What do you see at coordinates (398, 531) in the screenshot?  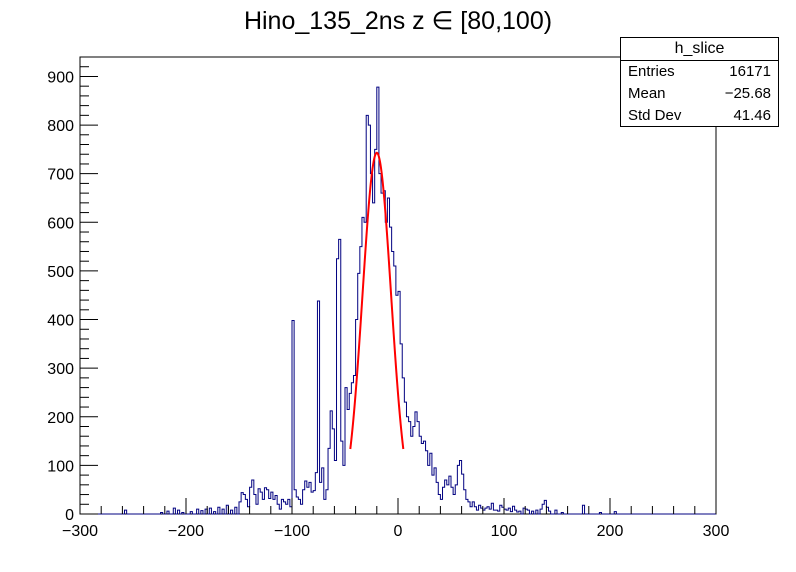 I see `x-tick-label: 0` at bounding box center [398, 531].